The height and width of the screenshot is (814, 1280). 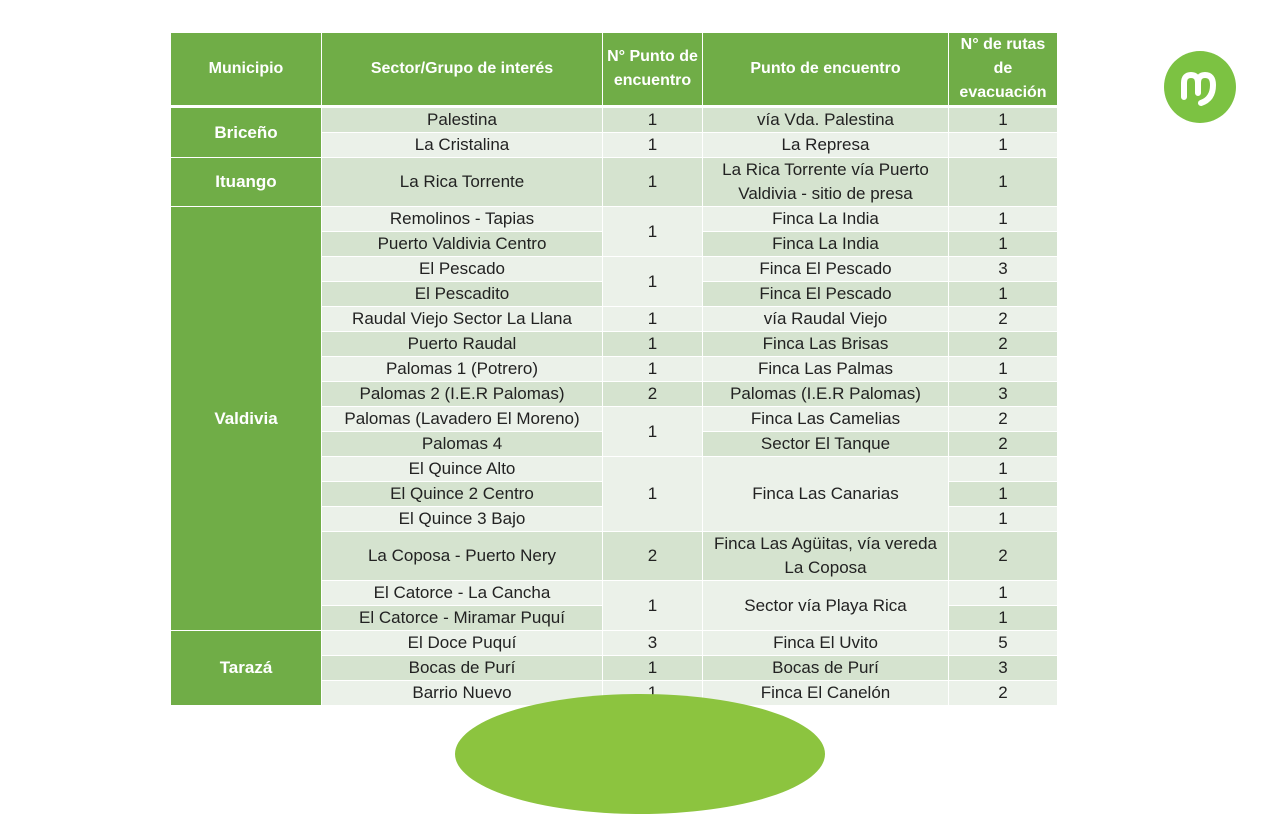 I want to click on table-row: Palomas 4 Sector El Tanque 2, so click(x=614, y=444).